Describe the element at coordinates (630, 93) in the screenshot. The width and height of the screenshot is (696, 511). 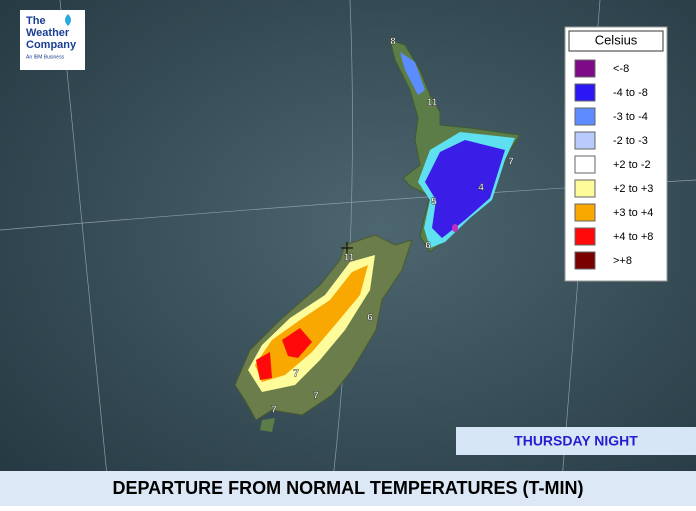
I see `legend-label: -4 to -8` at that location.